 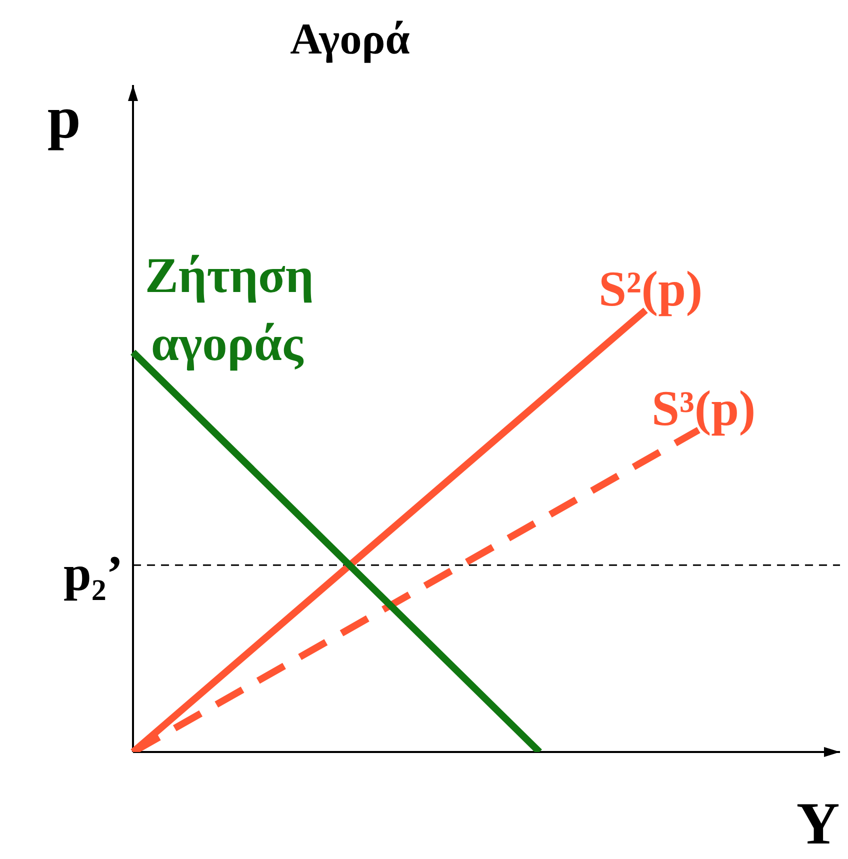 I want to click on chart-title: Αγορά, so click(x=350, y=39).